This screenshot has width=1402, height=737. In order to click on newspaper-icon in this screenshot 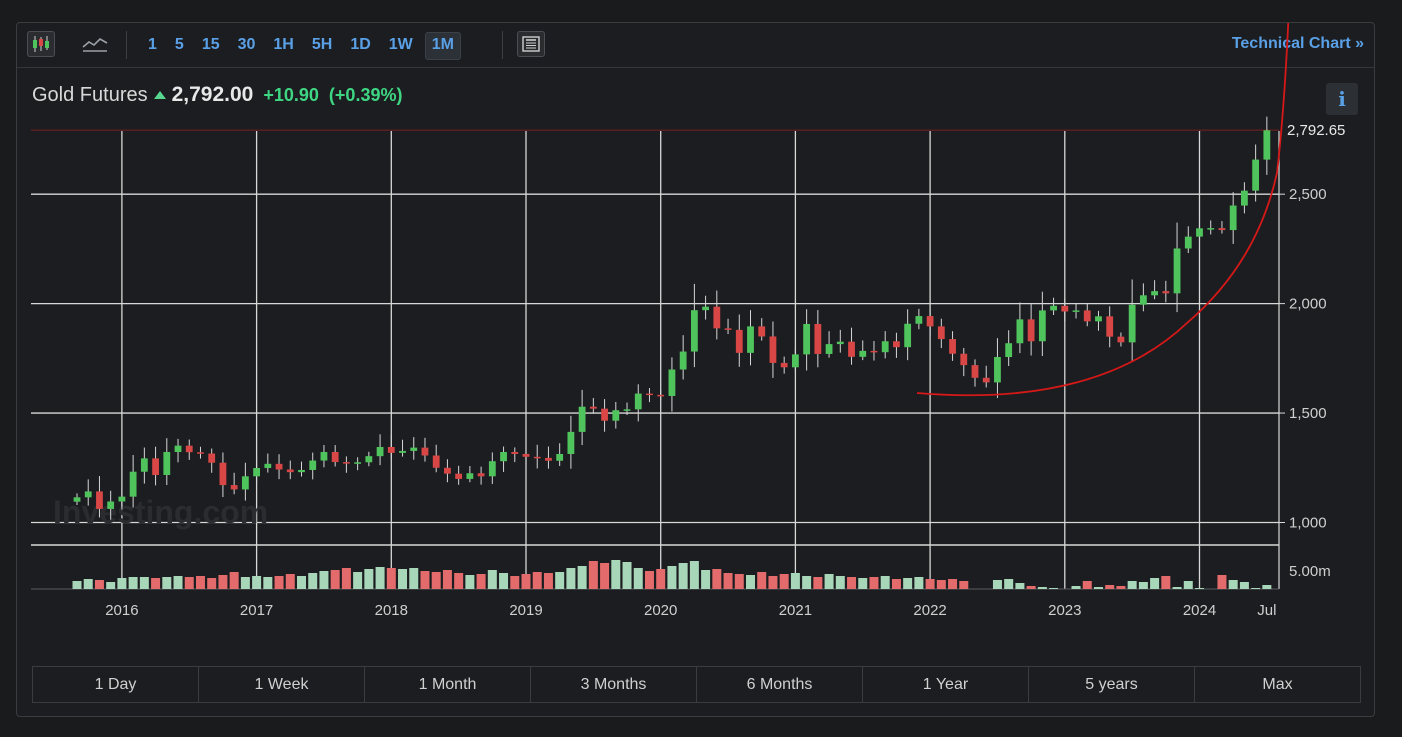, I will do `click(531, 44)`.